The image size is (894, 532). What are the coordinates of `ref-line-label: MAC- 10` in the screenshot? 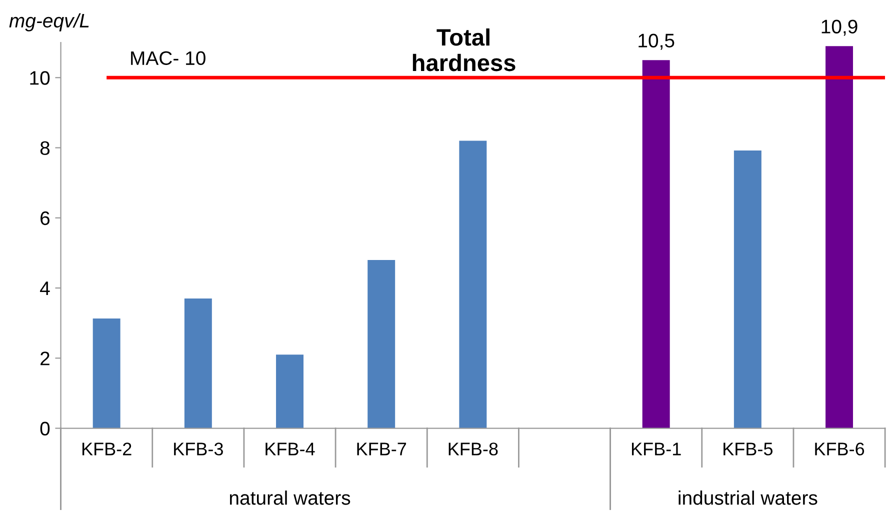 It's located at (168, 58).